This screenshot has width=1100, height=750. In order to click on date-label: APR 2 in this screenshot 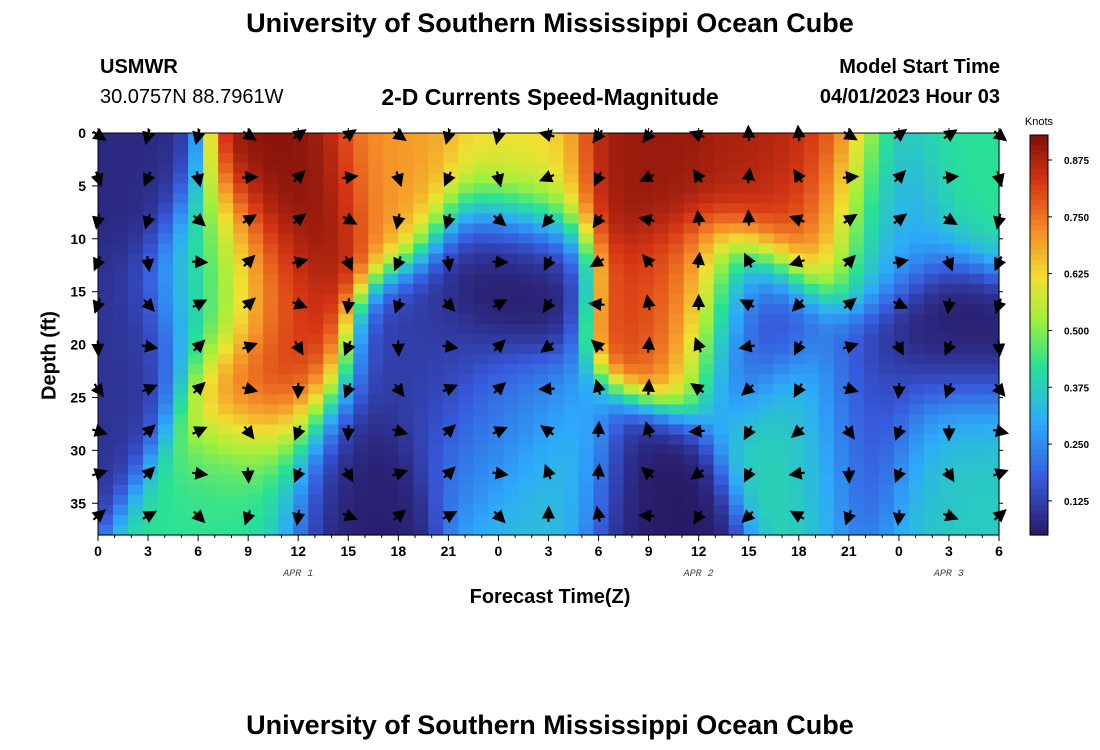, I will do `click(698, 574)`.